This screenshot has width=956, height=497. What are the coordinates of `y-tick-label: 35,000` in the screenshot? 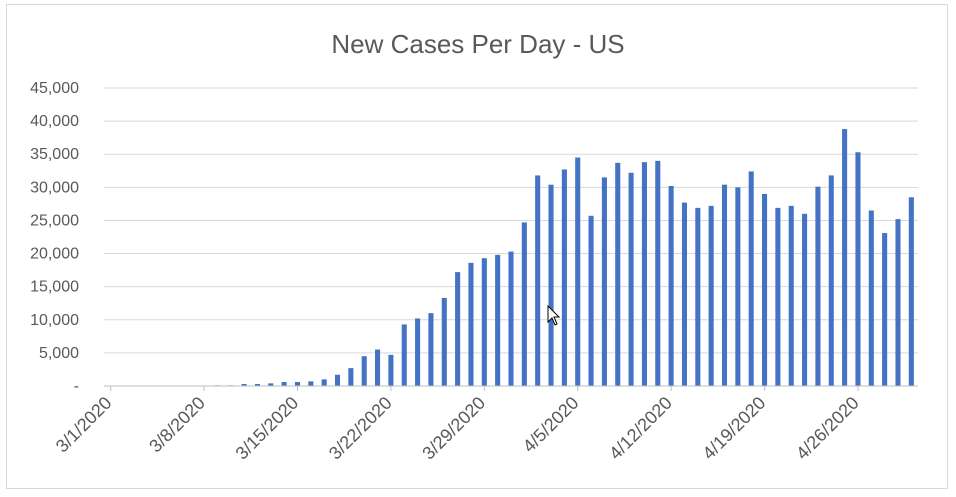 It's located at (54, 154).